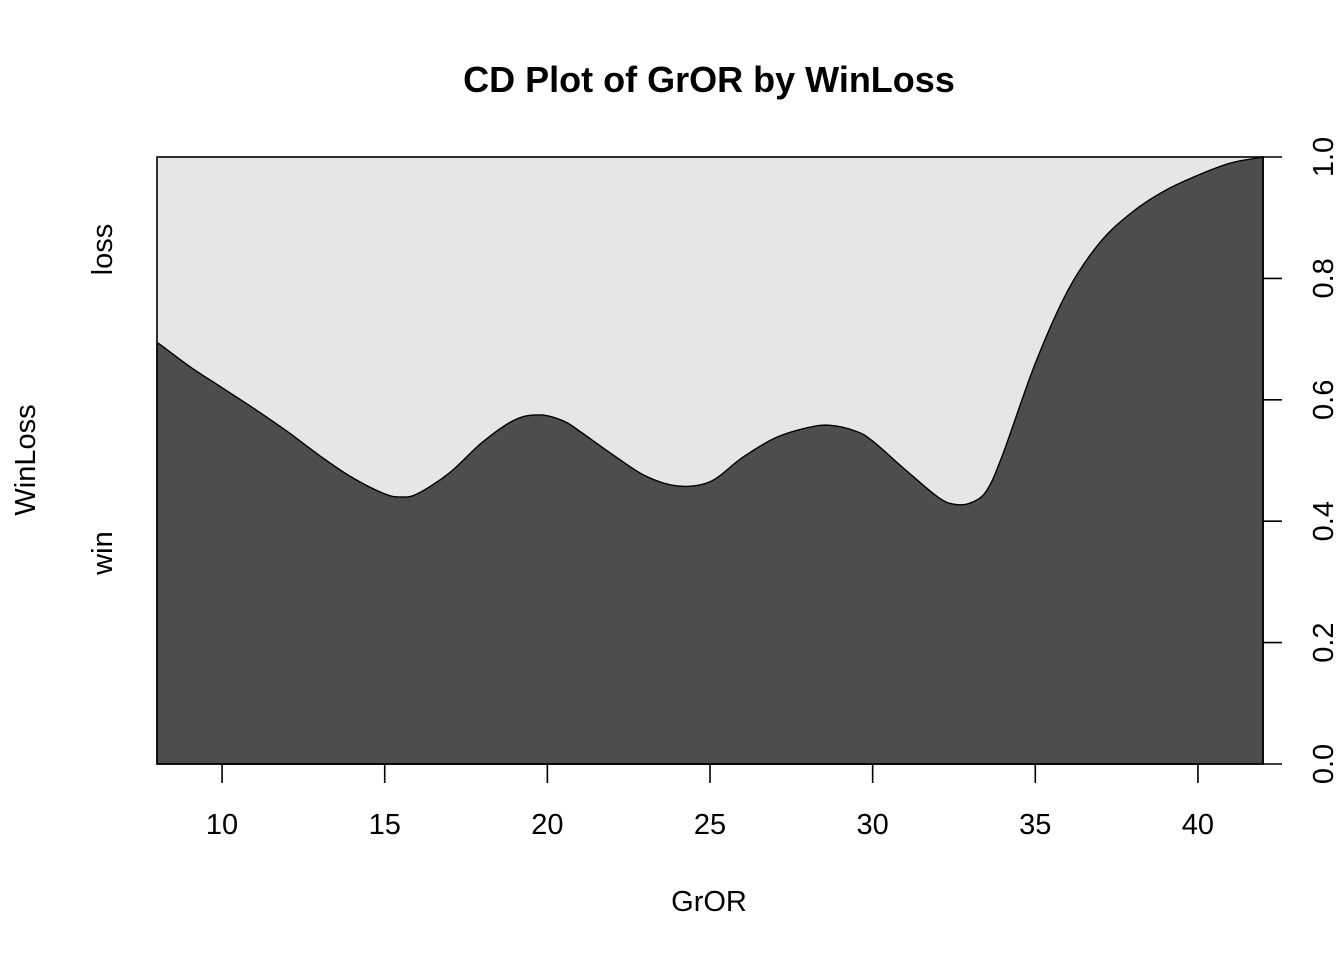  What do you see at coordinates (1324, 521) in the screenshot?
I see `y-tick-label: 0.4` at bounding box center [1324, 521].